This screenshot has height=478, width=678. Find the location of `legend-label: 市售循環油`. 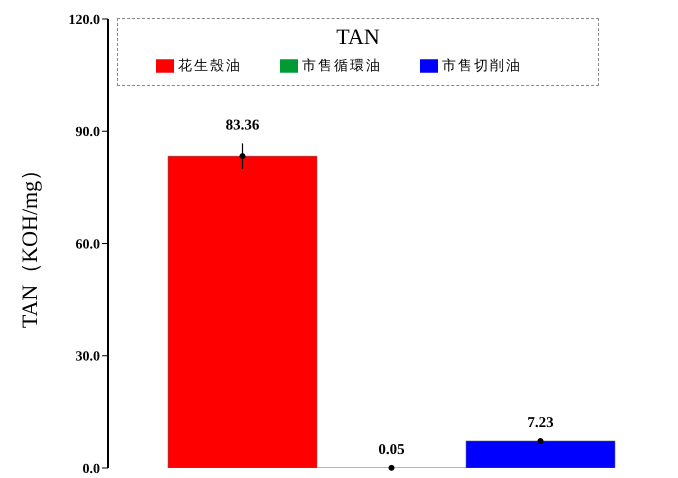

legend-label: 市售循環油 is located at coordinates (342, 66).